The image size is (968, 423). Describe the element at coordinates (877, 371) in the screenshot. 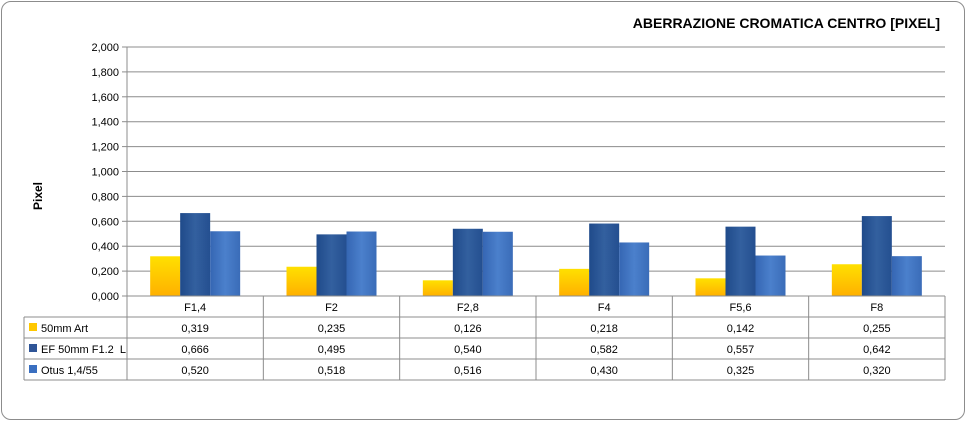

I see `data-label-2-5: 0,320` at that location.